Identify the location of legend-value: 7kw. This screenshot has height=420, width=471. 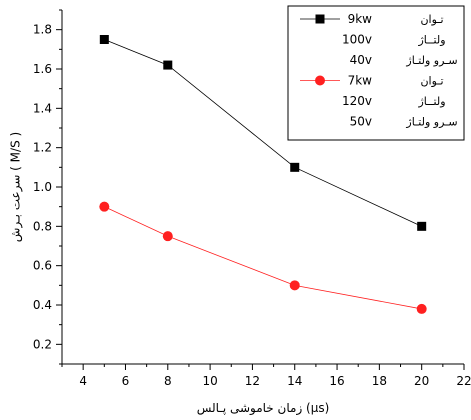
(360, 81).